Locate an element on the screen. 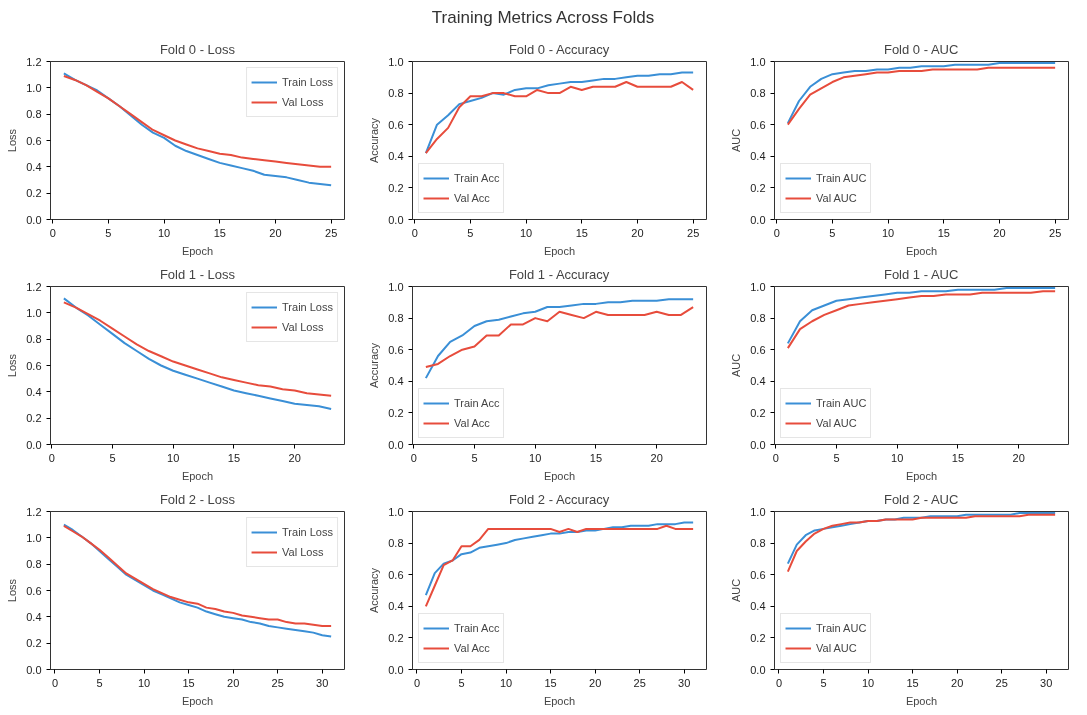  chart-title: Fold 2 - AUC is located at coordinates (921, 499).